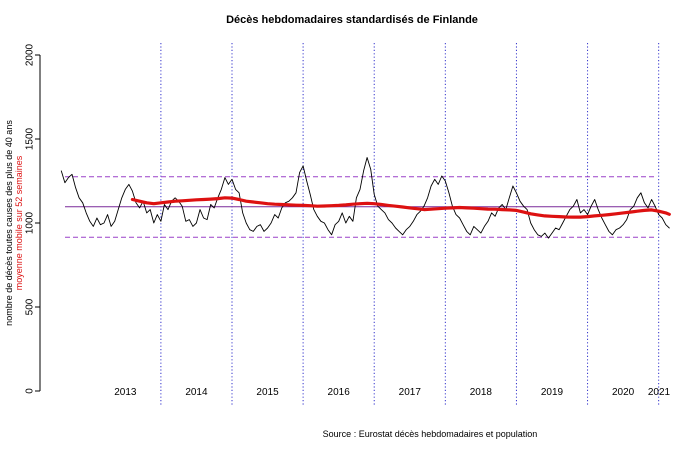 This screenshot has height=455, width=700. I want to click on year-label: 2015, so click(267, 392).